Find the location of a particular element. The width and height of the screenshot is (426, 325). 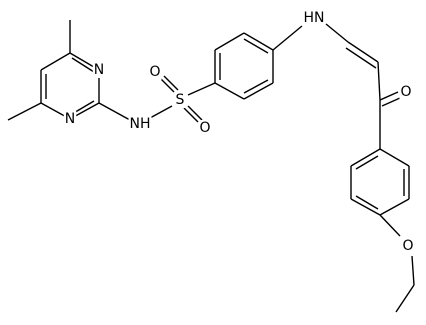

atom-label: S is located at coordinates (180, 100).